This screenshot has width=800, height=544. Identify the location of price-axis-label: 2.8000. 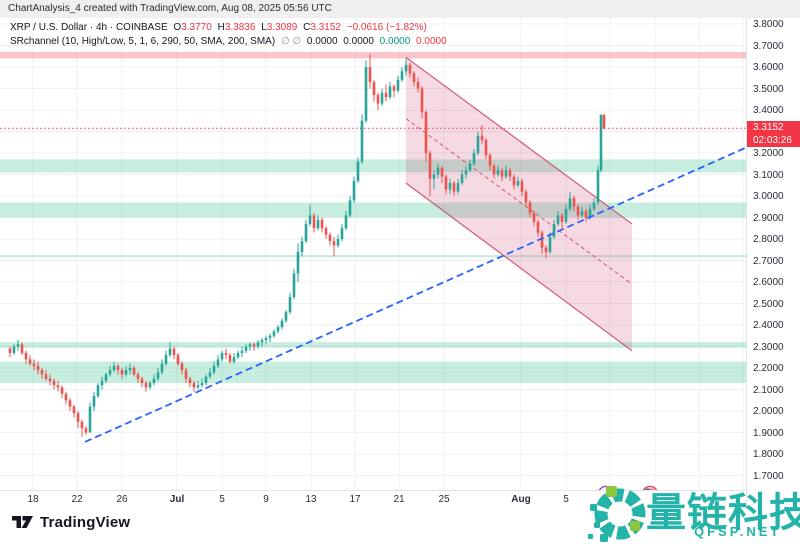
(768, 239).